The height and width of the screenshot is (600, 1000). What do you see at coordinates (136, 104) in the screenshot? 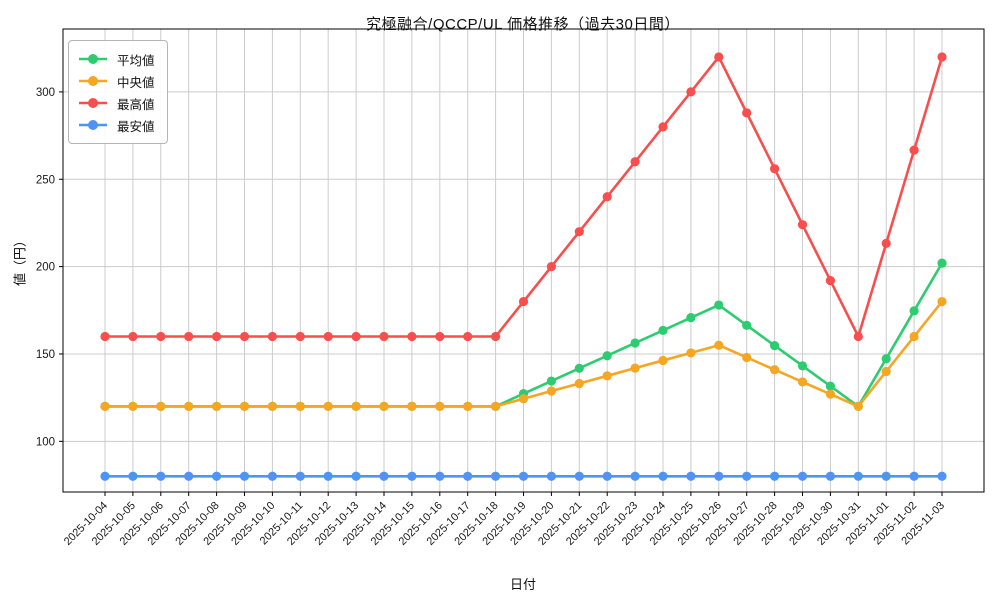
I see `legend-label-max: 最高値` at bounding box center [136, 104].